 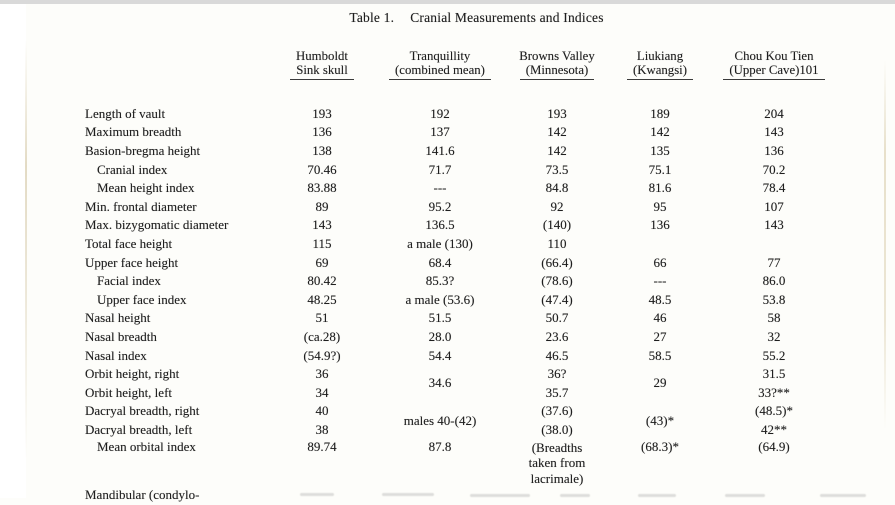 What do you see at coordinates (322, 392) in the screenshot?
I see `value-cell: 34` at bounding box center [322, 392].